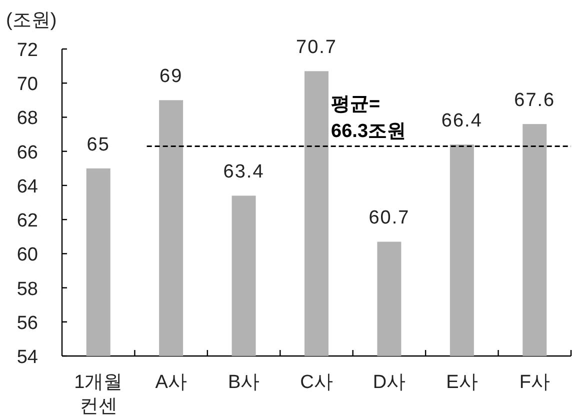 This screenshot has width=572, height=418. I want to click on ytick-label: 58, so click(27, 289).